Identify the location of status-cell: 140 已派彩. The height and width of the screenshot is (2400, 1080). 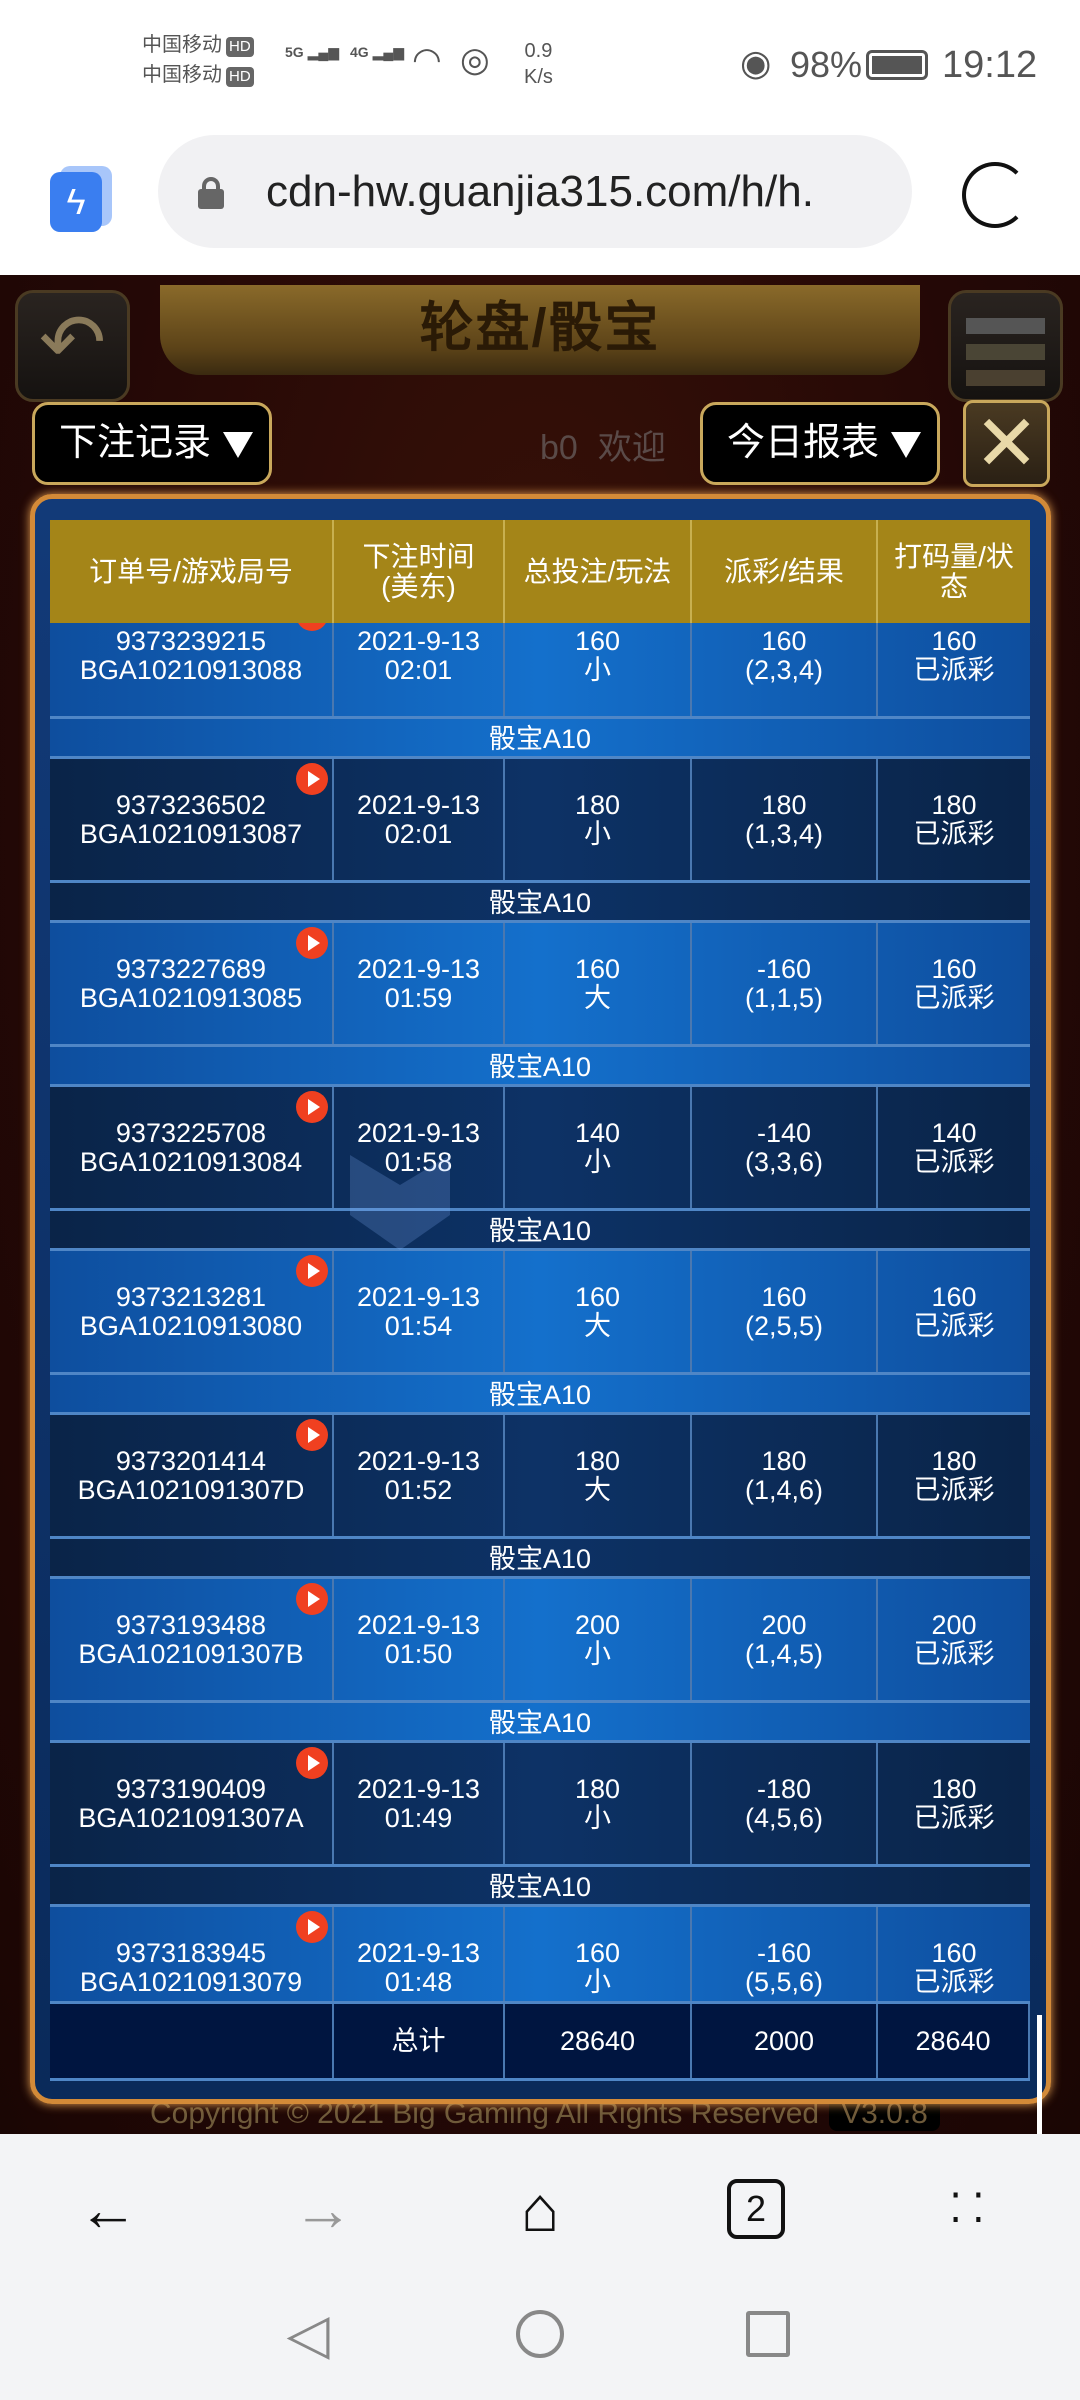
(954, 1147).